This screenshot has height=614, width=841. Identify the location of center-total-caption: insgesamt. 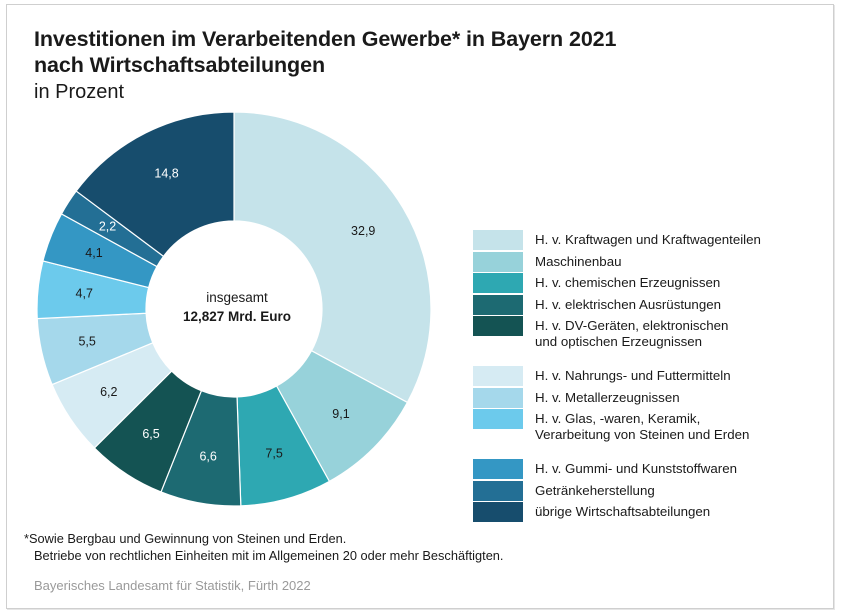
(237, 297).